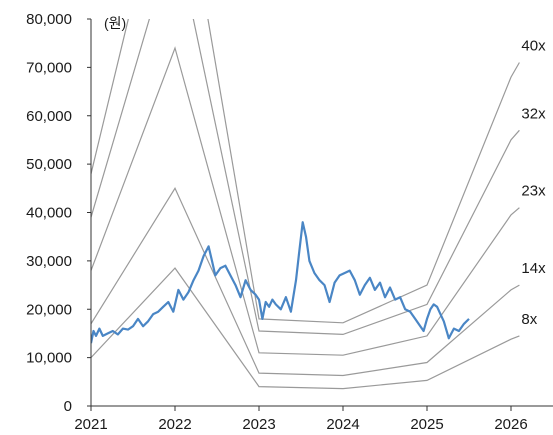 The width and height of the screenshot is (553, 435). I want to click on band-label-32x: 32x, so click(533, 113).